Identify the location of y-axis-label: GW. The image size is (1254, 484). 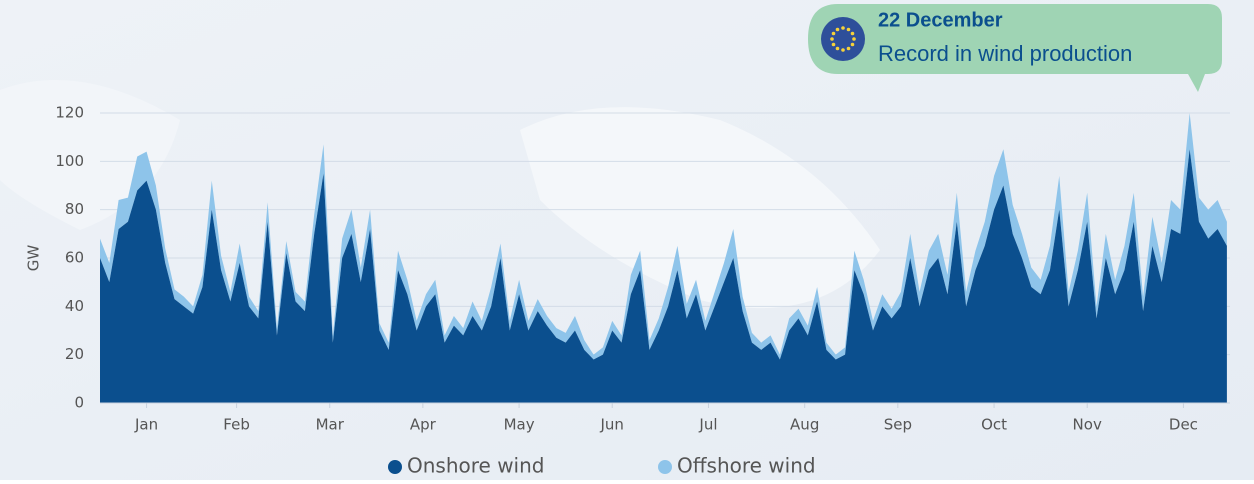
(34, 258).